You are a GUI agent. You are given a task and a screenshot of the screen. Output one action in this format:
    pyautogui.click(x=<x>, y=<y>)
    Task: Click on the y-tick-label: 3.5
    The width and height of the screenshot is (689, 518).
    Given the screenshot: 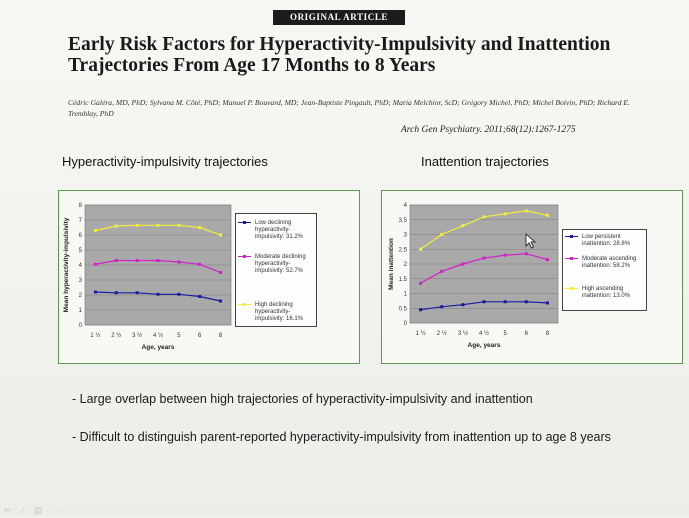 What is the action you would take?
    pyautogui.click(x=403, y=221)
    